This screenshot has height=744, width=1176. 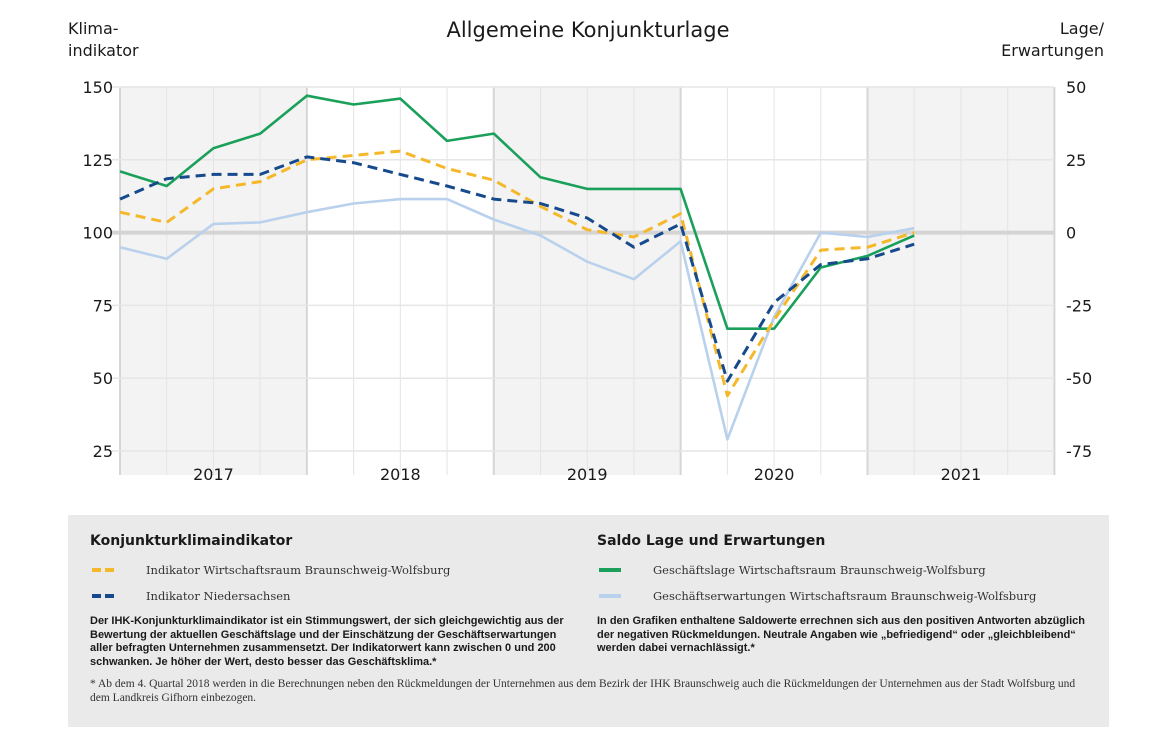 I want to click on legend-heading: Konjunkturklimaindikator, so click(x=191, y=541).